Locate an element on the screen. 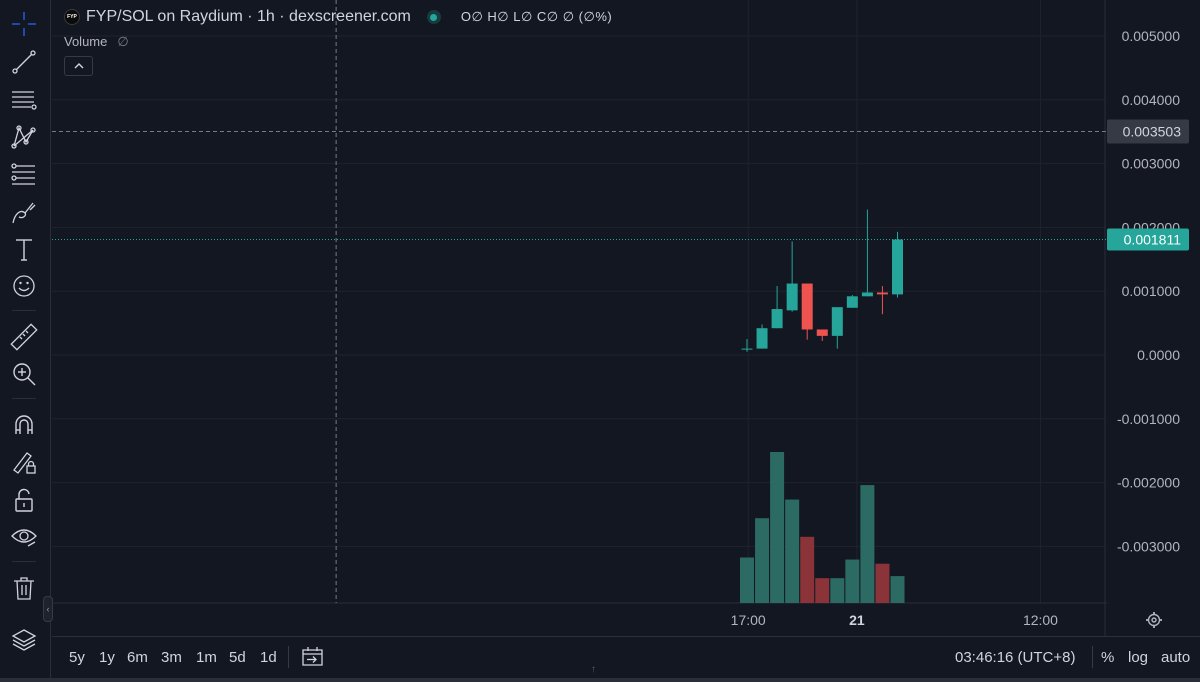 The image size is (1200, 682). ohlc-values: O∅ H∅ L∅ C∅ ∅ (∅%) is located at coordinates (536, 16).